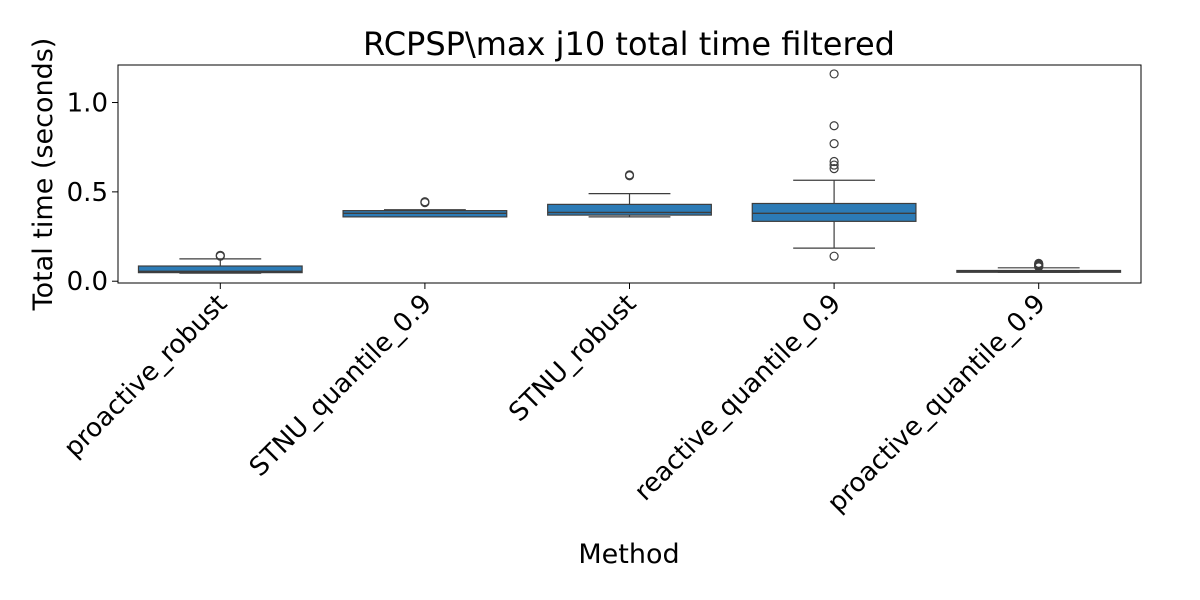 The image size is (1200, 600). What do you see at coordinates (834, 212) in the screenshot?
I see `box-reactive_quantile_0.9` at bounding box center [834, 212].